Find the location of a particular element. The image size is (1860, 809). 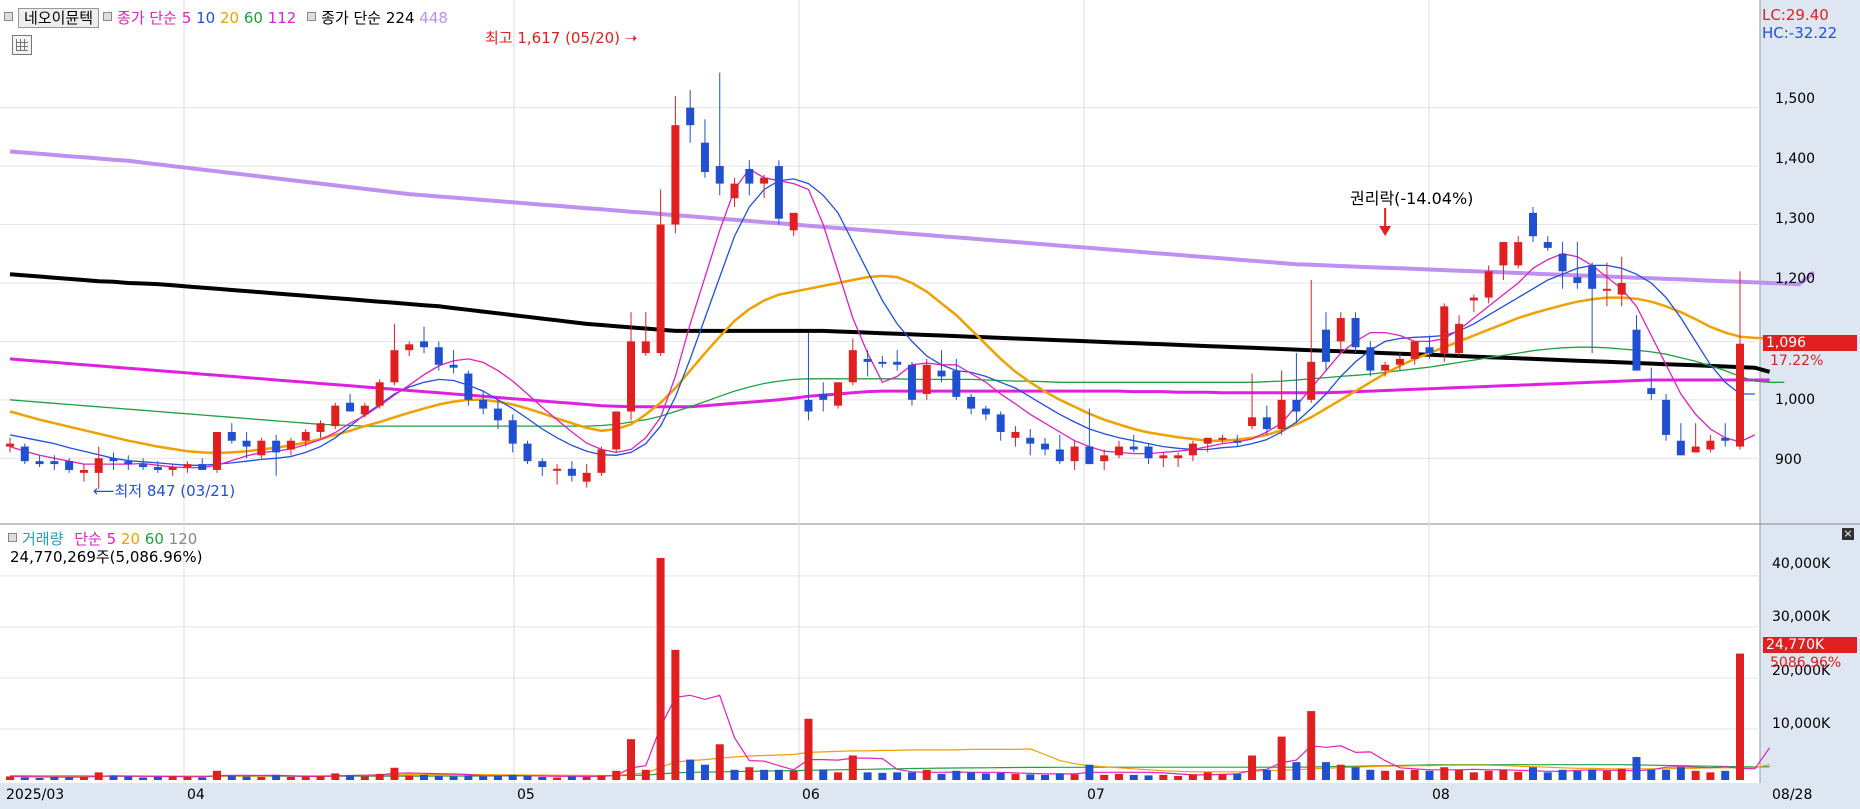

volume-tick-30000k: 30,000K is located at coordinates (1801, 617).